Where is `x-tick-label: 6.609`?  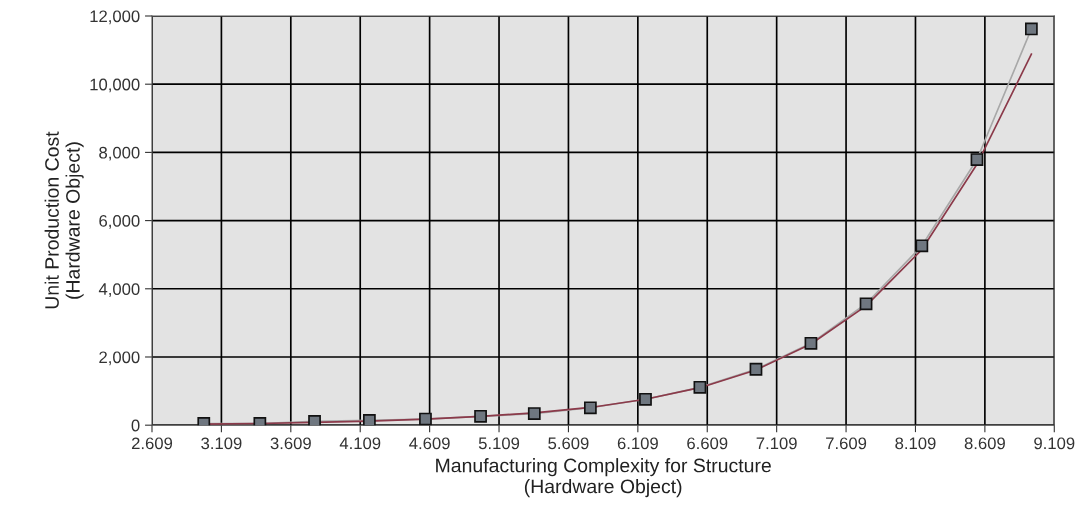 x-tick-label: 6.609 is located at coordinates (707, 443).